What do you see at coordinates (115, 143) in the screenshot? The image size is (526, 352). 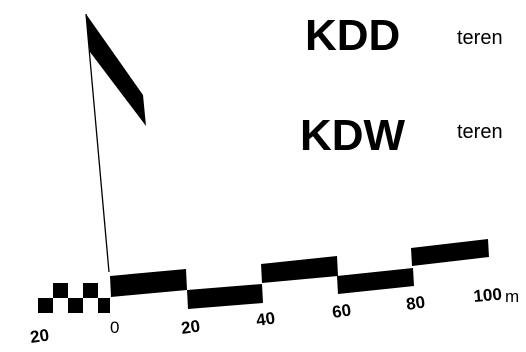 I see `flag-icon` at bounding box center [115, 143].